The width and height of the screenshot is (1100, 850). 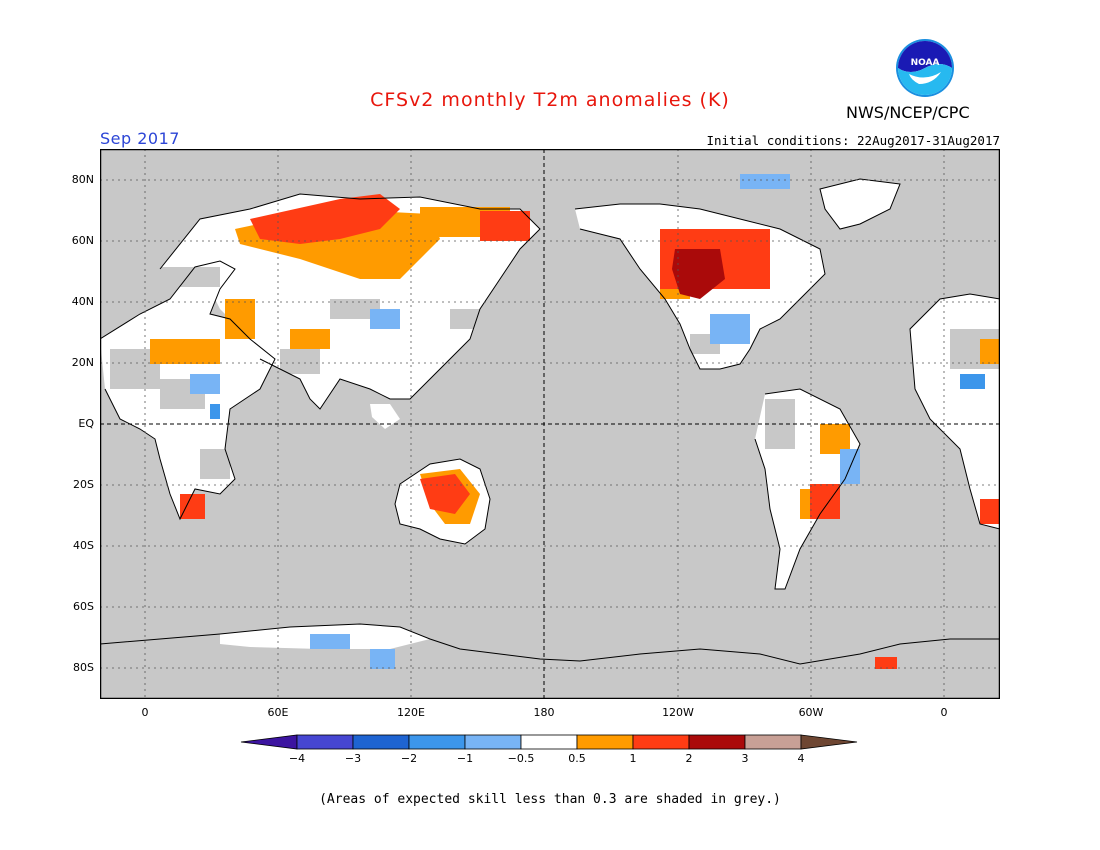 What do you see at coordinates (925, 63) in the screenshot?
I see `svg-text: NOAA` at bounding box center [925, 63].